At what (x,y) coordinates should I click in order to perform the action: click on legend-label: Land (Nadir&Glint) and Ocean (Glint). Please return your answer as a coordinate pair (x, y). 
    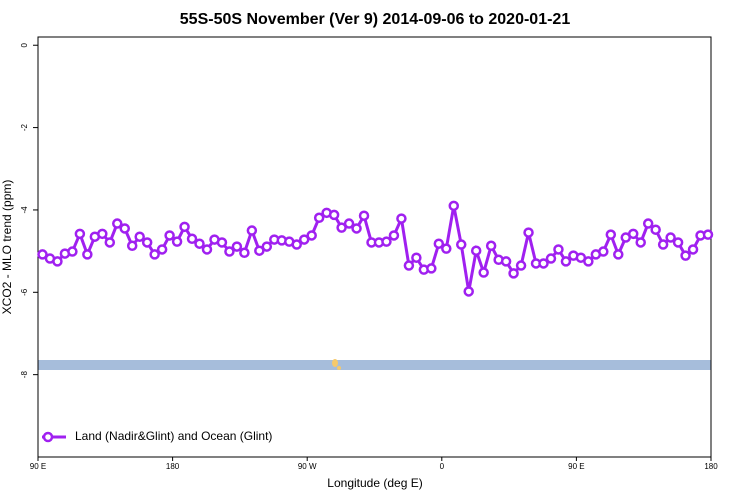
    Looking at the image, I should click on (173, 436).